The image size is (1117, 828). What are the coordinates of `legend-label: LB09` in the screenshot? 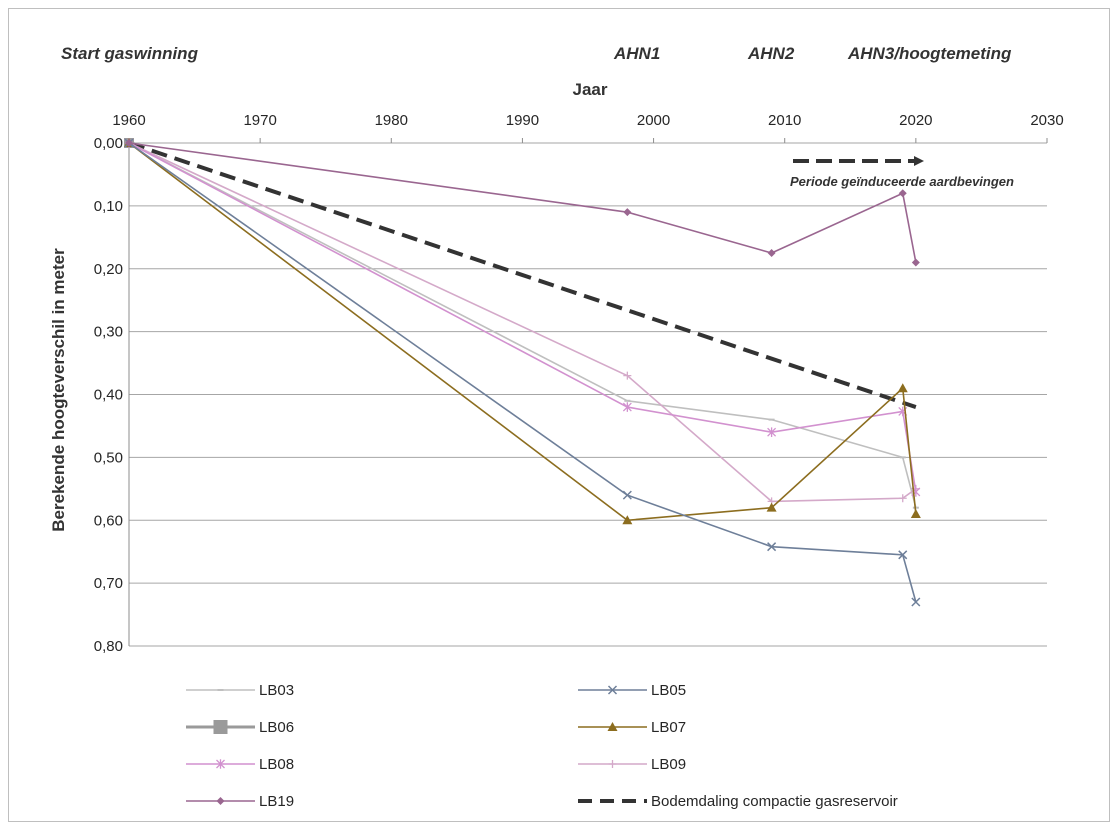 It's located at (668, 764).